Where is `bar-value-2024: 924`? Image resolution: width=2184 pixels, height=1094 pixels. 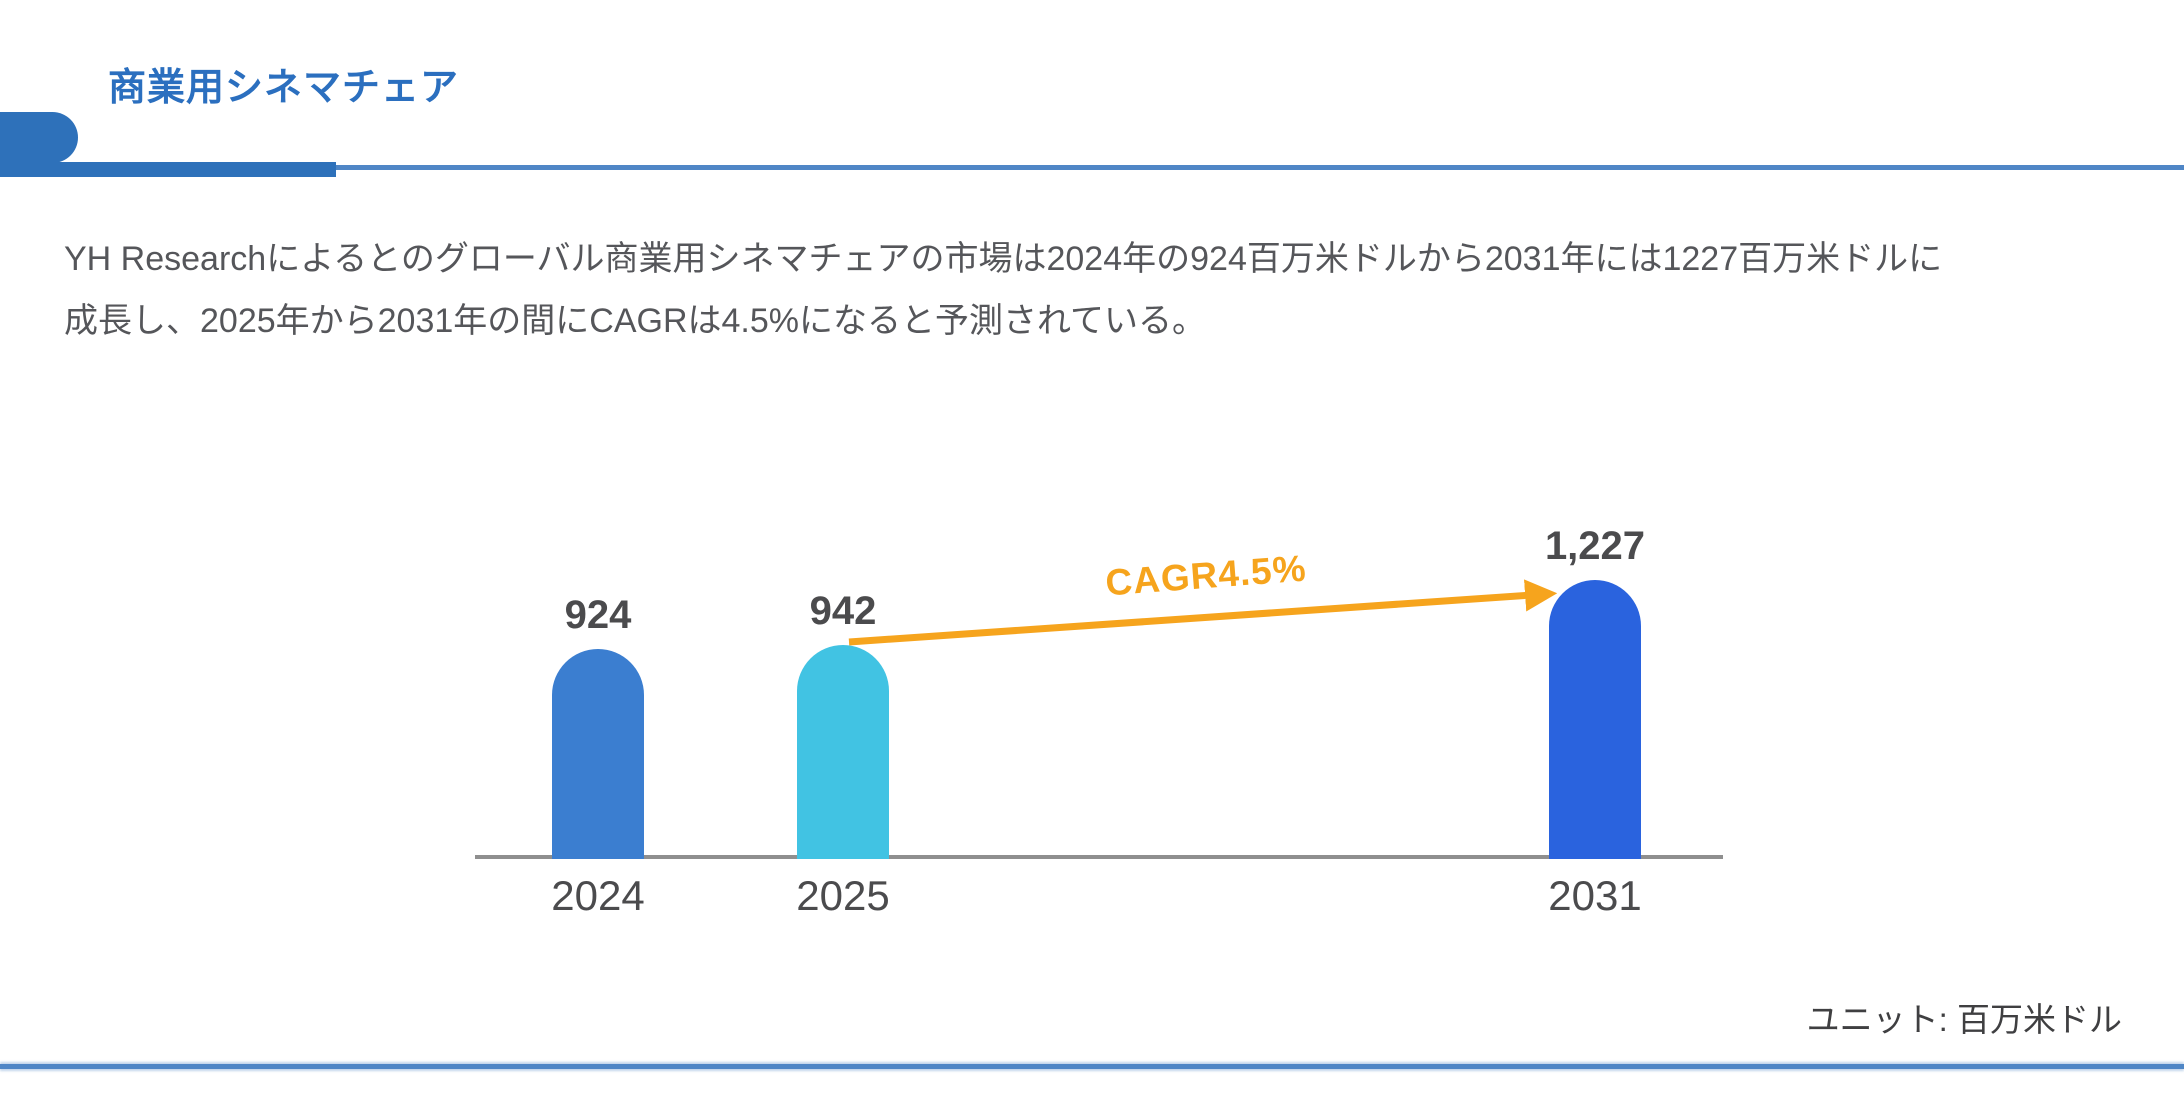
bar-value-2024: 924 is located at coordinates (598, 615).